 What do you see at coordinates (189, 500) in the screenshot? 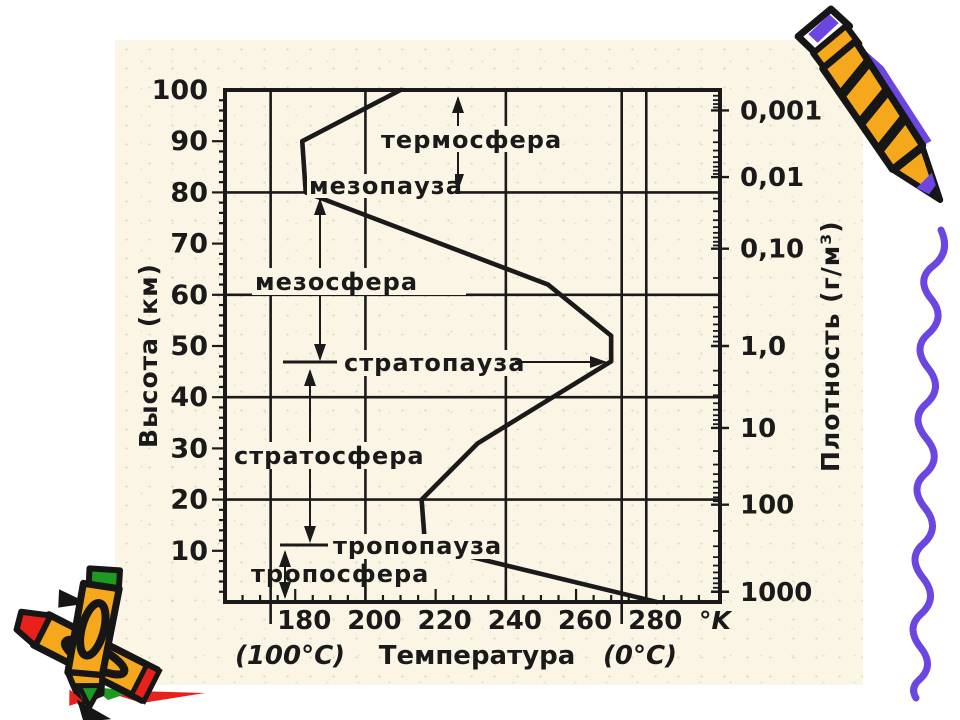
I see `altitude-tick-label: 20` at bounding box center [189, 500].